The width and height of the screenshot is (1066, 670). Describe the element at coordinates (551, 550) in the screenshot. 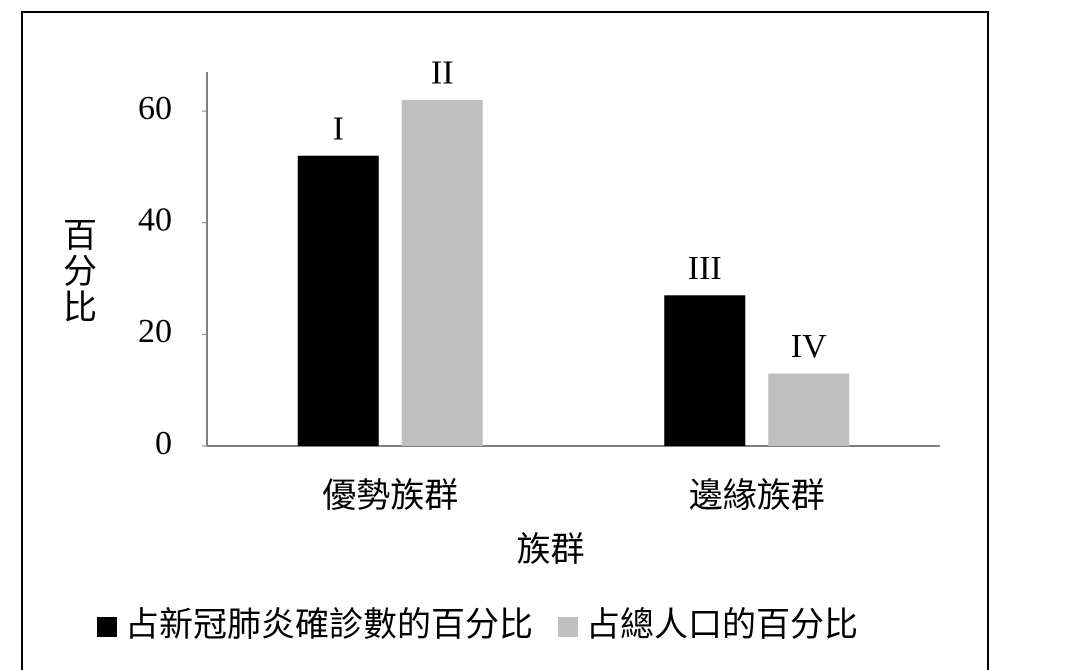

I see `x-axis-title: 族群` at that location.